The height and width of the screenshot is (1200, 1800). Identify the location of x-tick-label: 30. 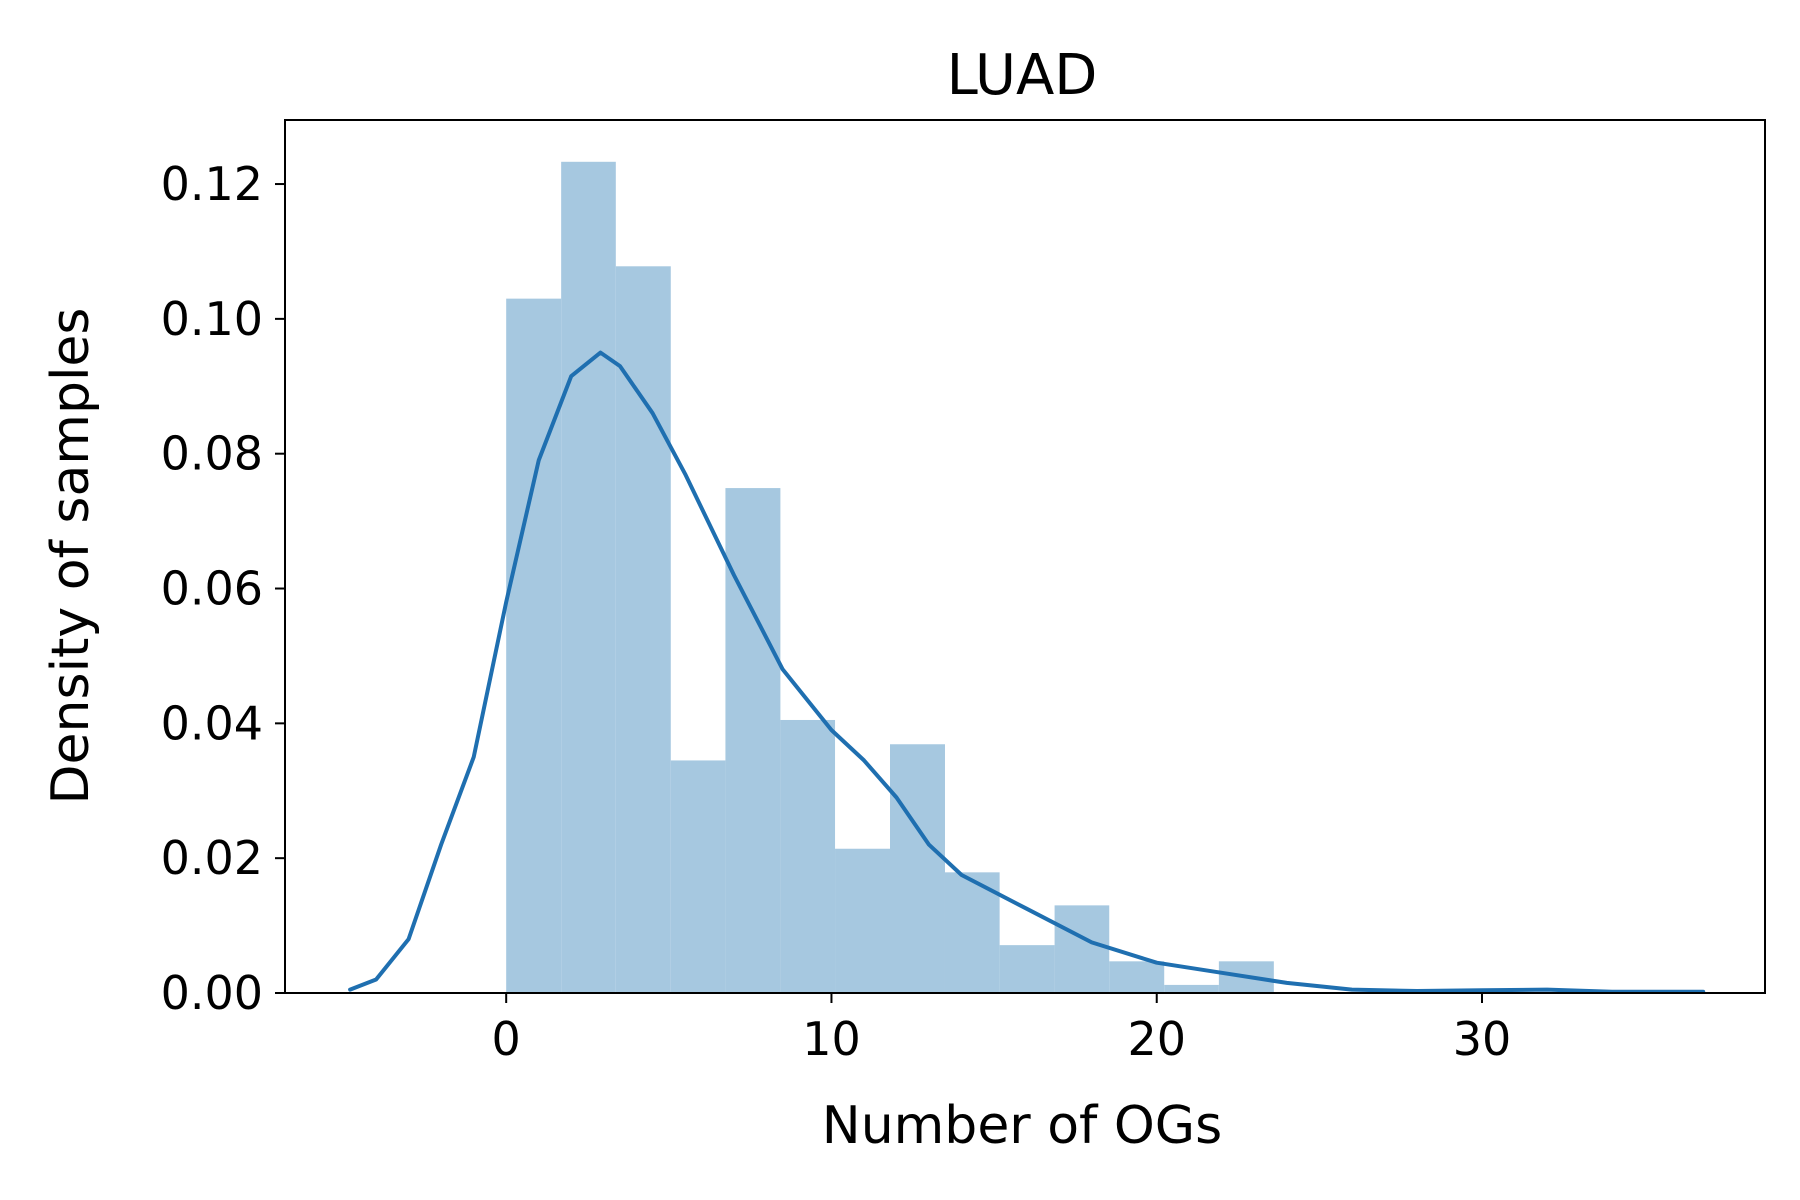
(1482, 1039).